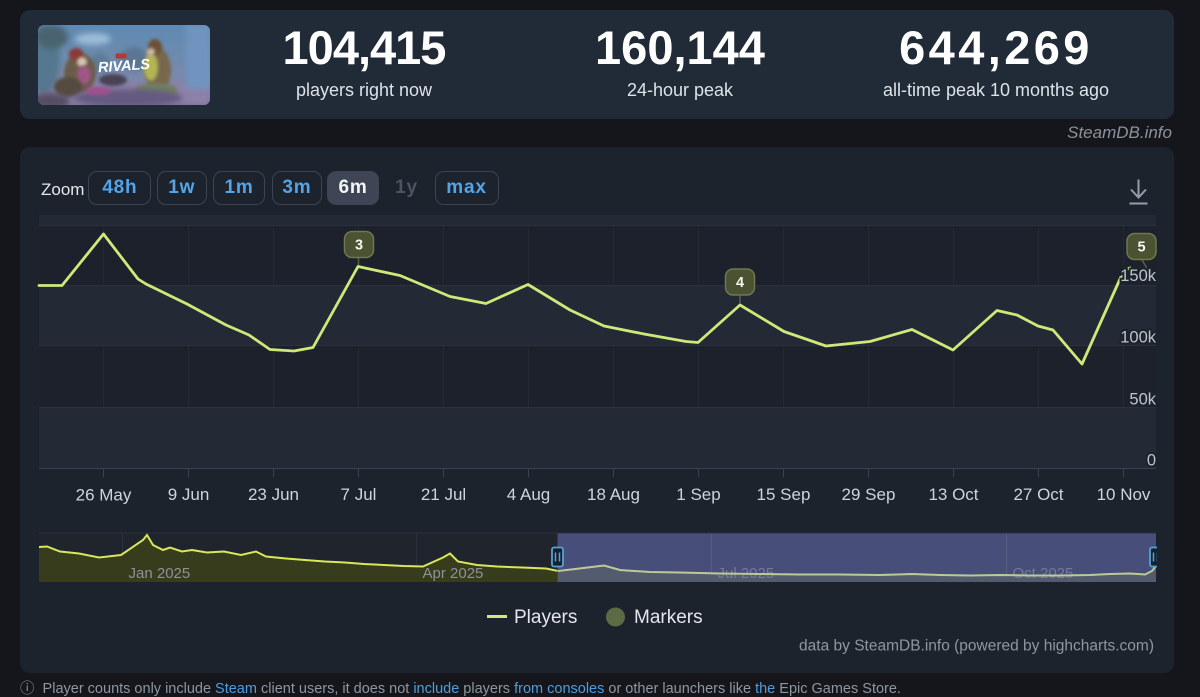 Image resolution: width=1200 pixels, height=697 pixels. What do you see at coordinates (1142, 400) in the screenshot?
I see `svg-text: 50k` at bounding box center [1142, 400].